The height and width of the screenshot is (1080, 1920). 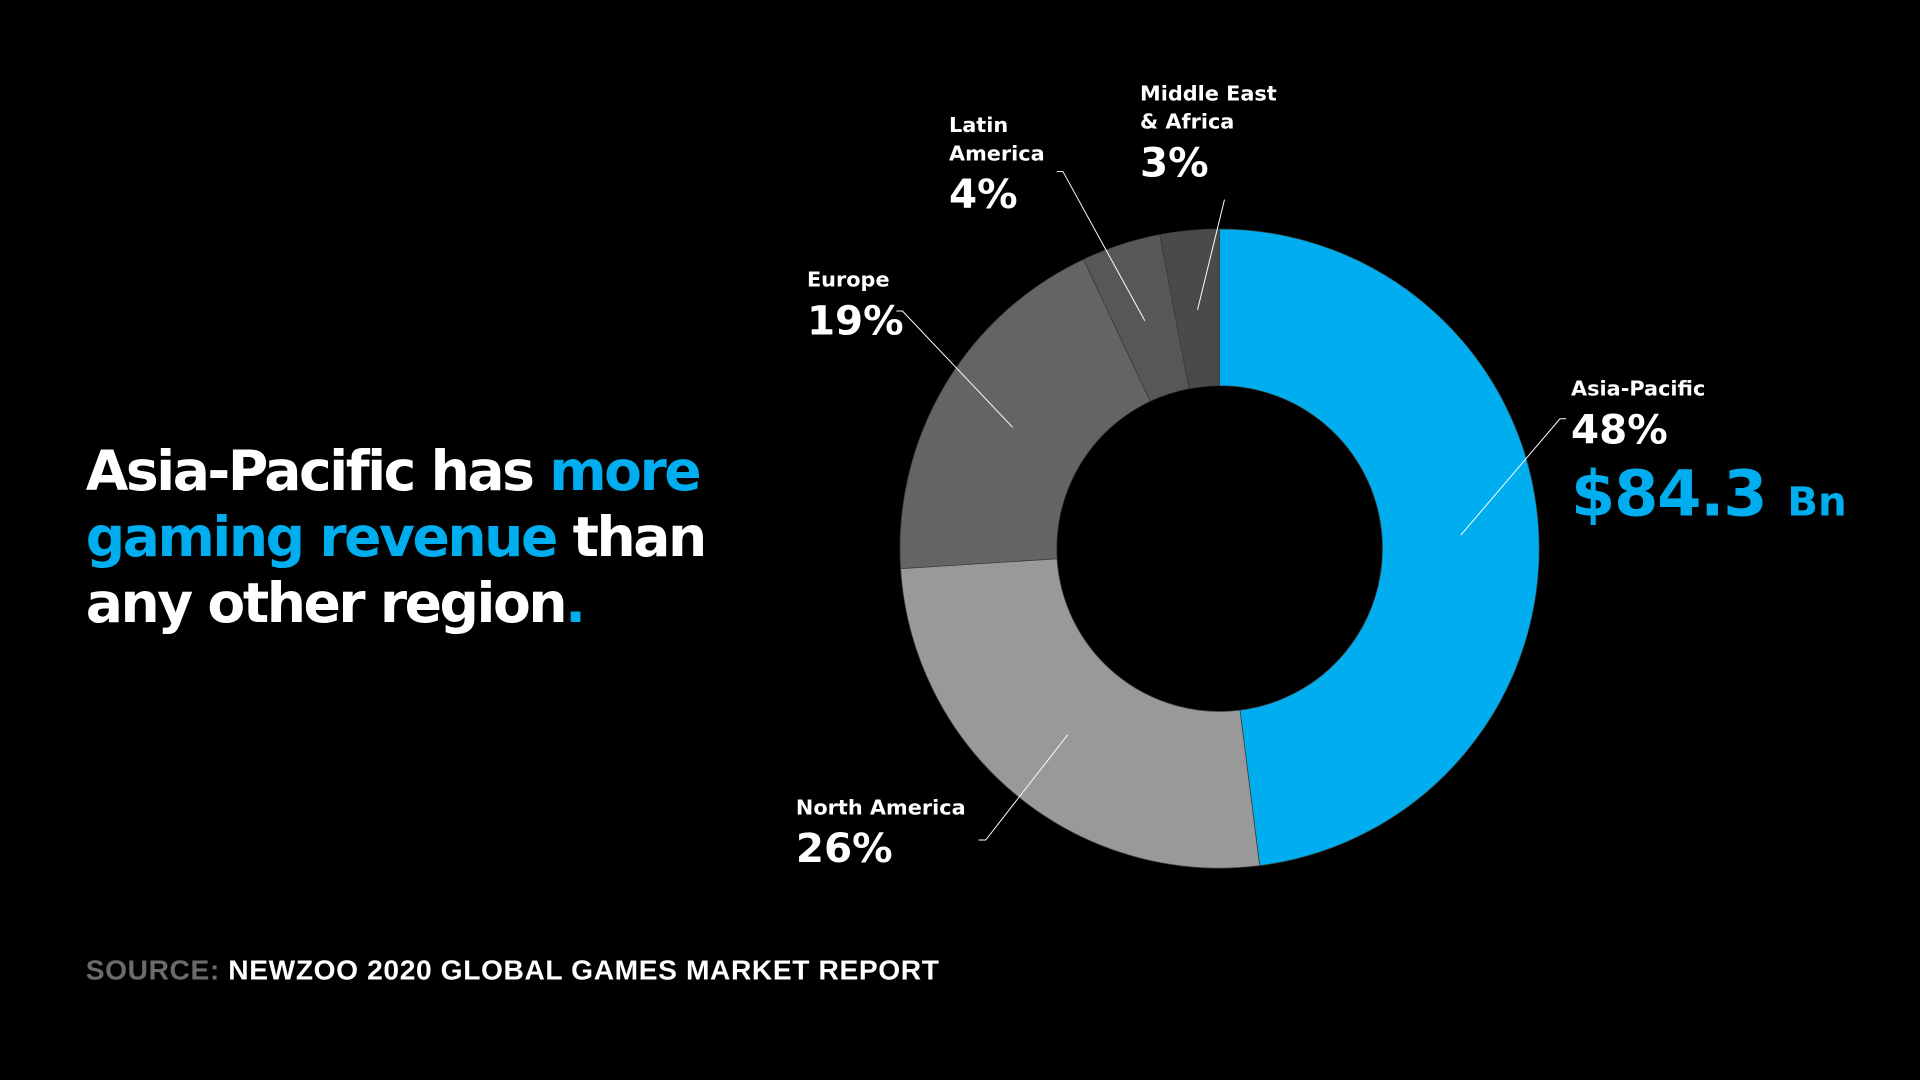 I want to click on slice-label: Latin America, so click(x=996, y=140).